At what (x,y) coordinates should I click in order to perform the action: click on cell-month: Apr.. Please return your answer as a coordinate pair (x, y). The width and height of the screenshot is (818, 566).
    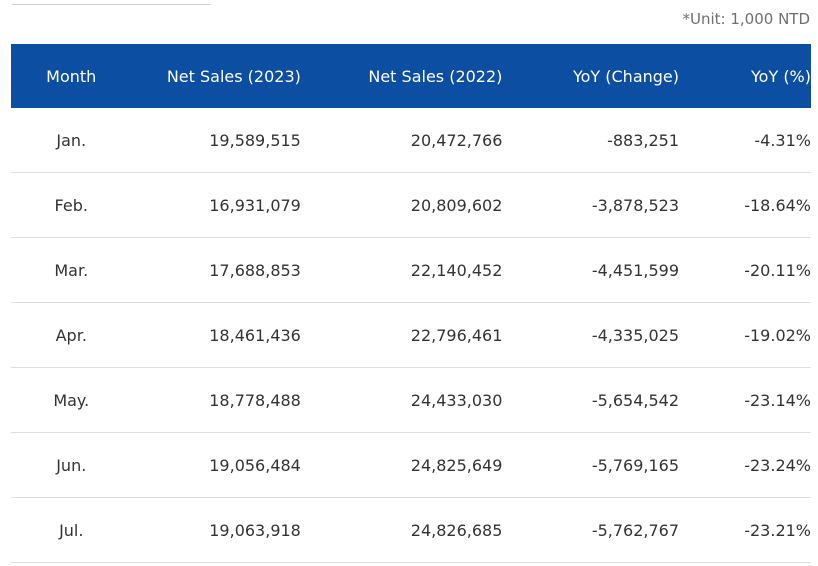
    Looking at the image, I should click on (71, 335).